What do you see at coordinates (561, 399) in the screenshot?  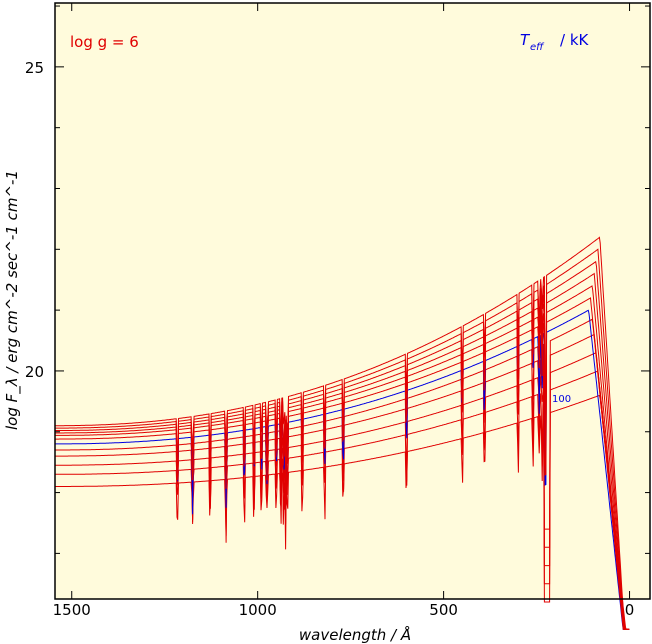 I see `series-label-100: 100` at bounding box center [561, 399].